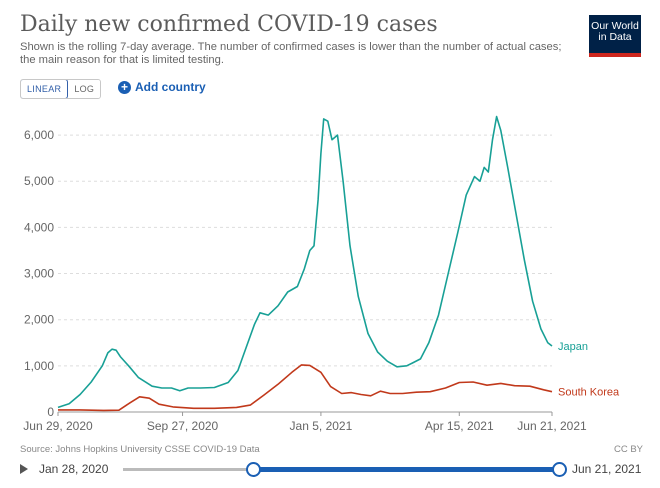 This screenshot has width=660, height=488. I want to click on y-tick-label: 5,000, so click(39, 181).